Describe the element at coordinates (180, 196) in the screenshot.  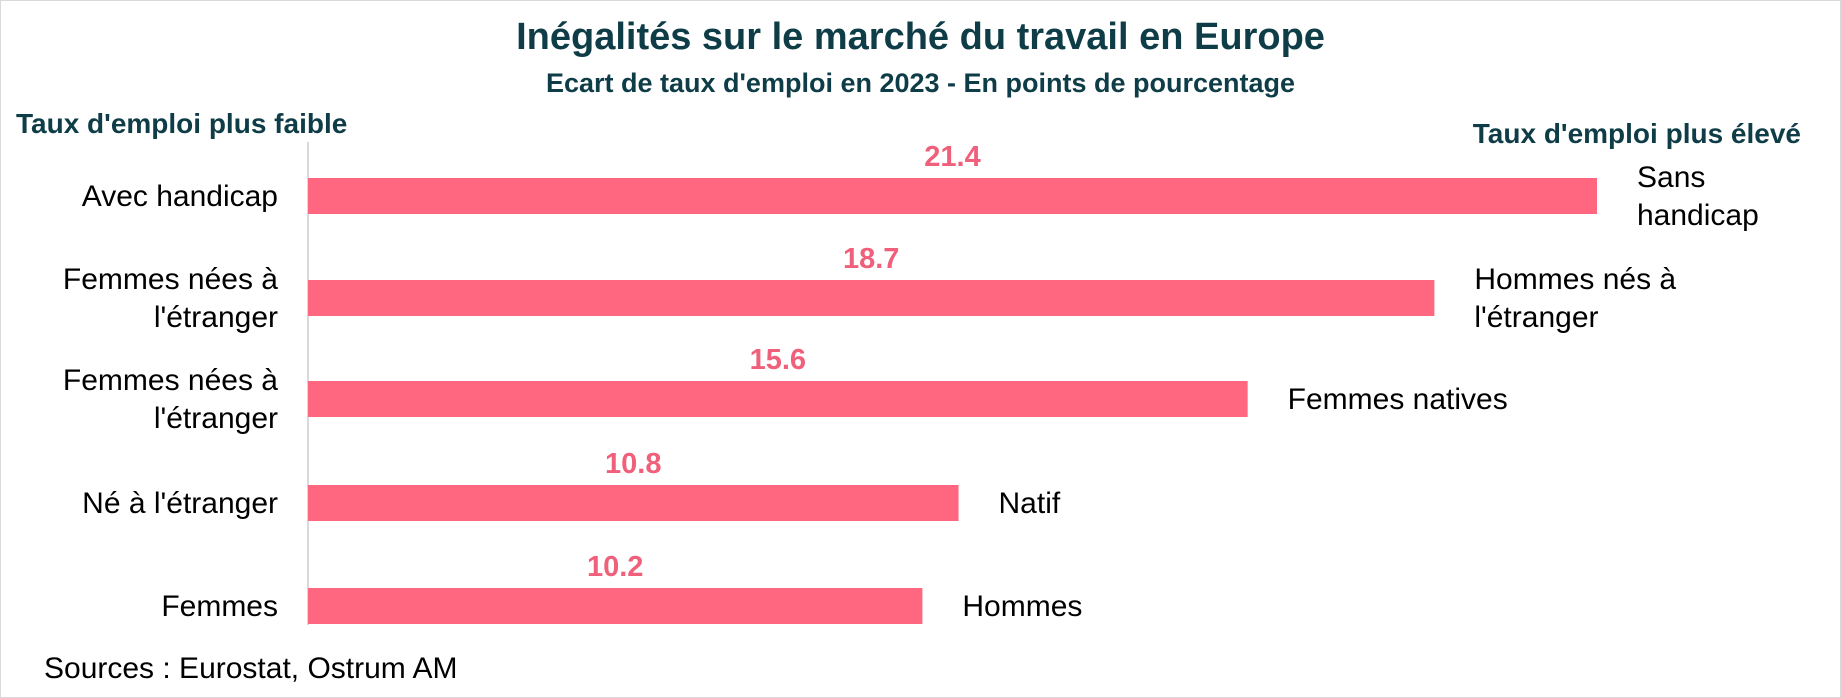
I see `category-label-0: Avec handicap` at that location.